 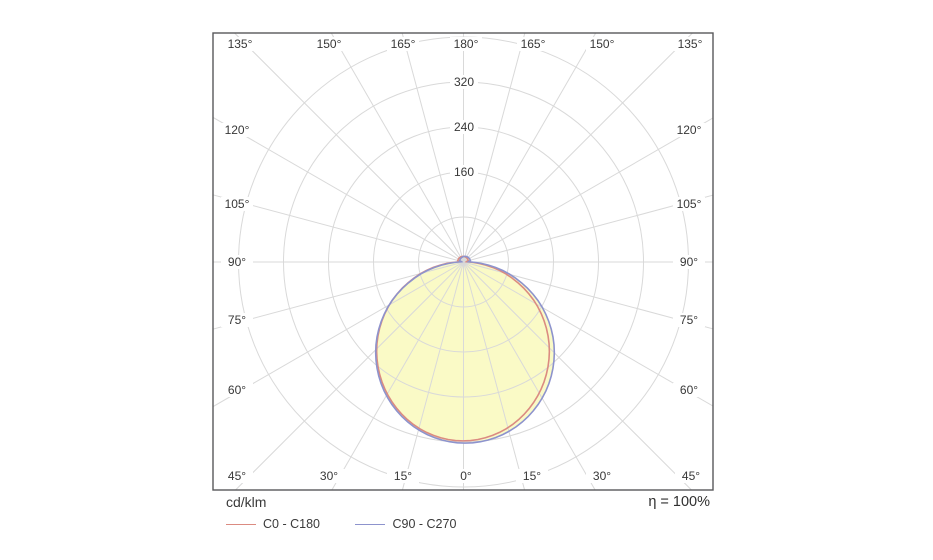 I want to click on efficiency-value: η = 100%, so click(x=679, y=502).